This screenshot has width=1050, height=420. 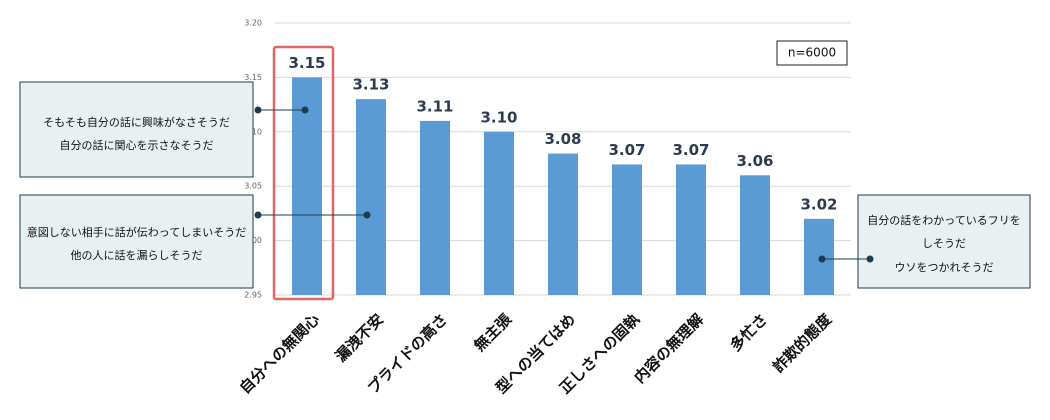 What do you see at coordinates (943, 220) in the screenshot?
I see `annotation-text: 自分の話をわかっているフリを` at bounding box center [943, 220].